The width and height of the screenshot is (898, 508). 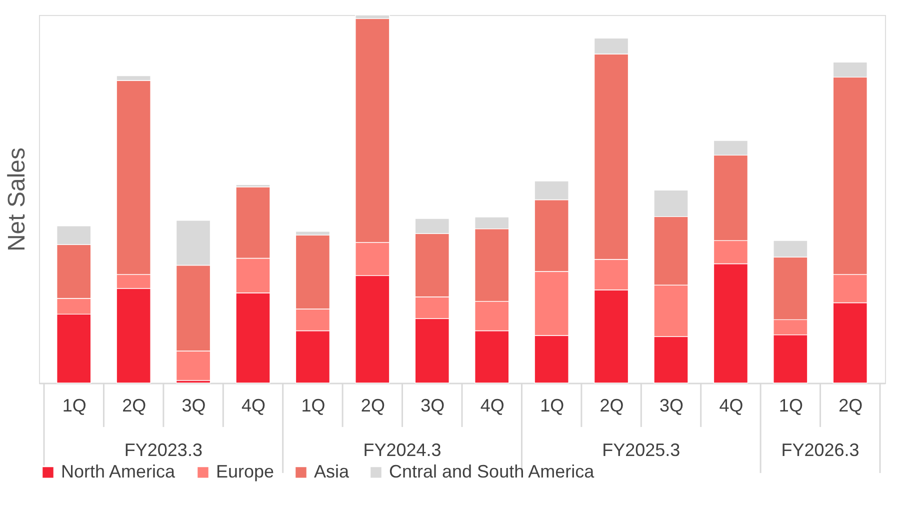 What do you see at coordinates (820, 450) in the screenshot?
I see `text: FY2026.3` at bounding box center [820, 450].